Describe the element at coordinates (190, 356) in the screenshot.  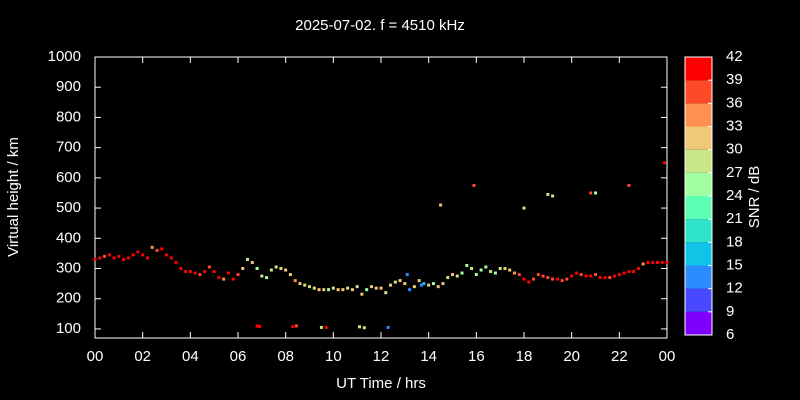
I see `x-tick-label: 04` at that location.